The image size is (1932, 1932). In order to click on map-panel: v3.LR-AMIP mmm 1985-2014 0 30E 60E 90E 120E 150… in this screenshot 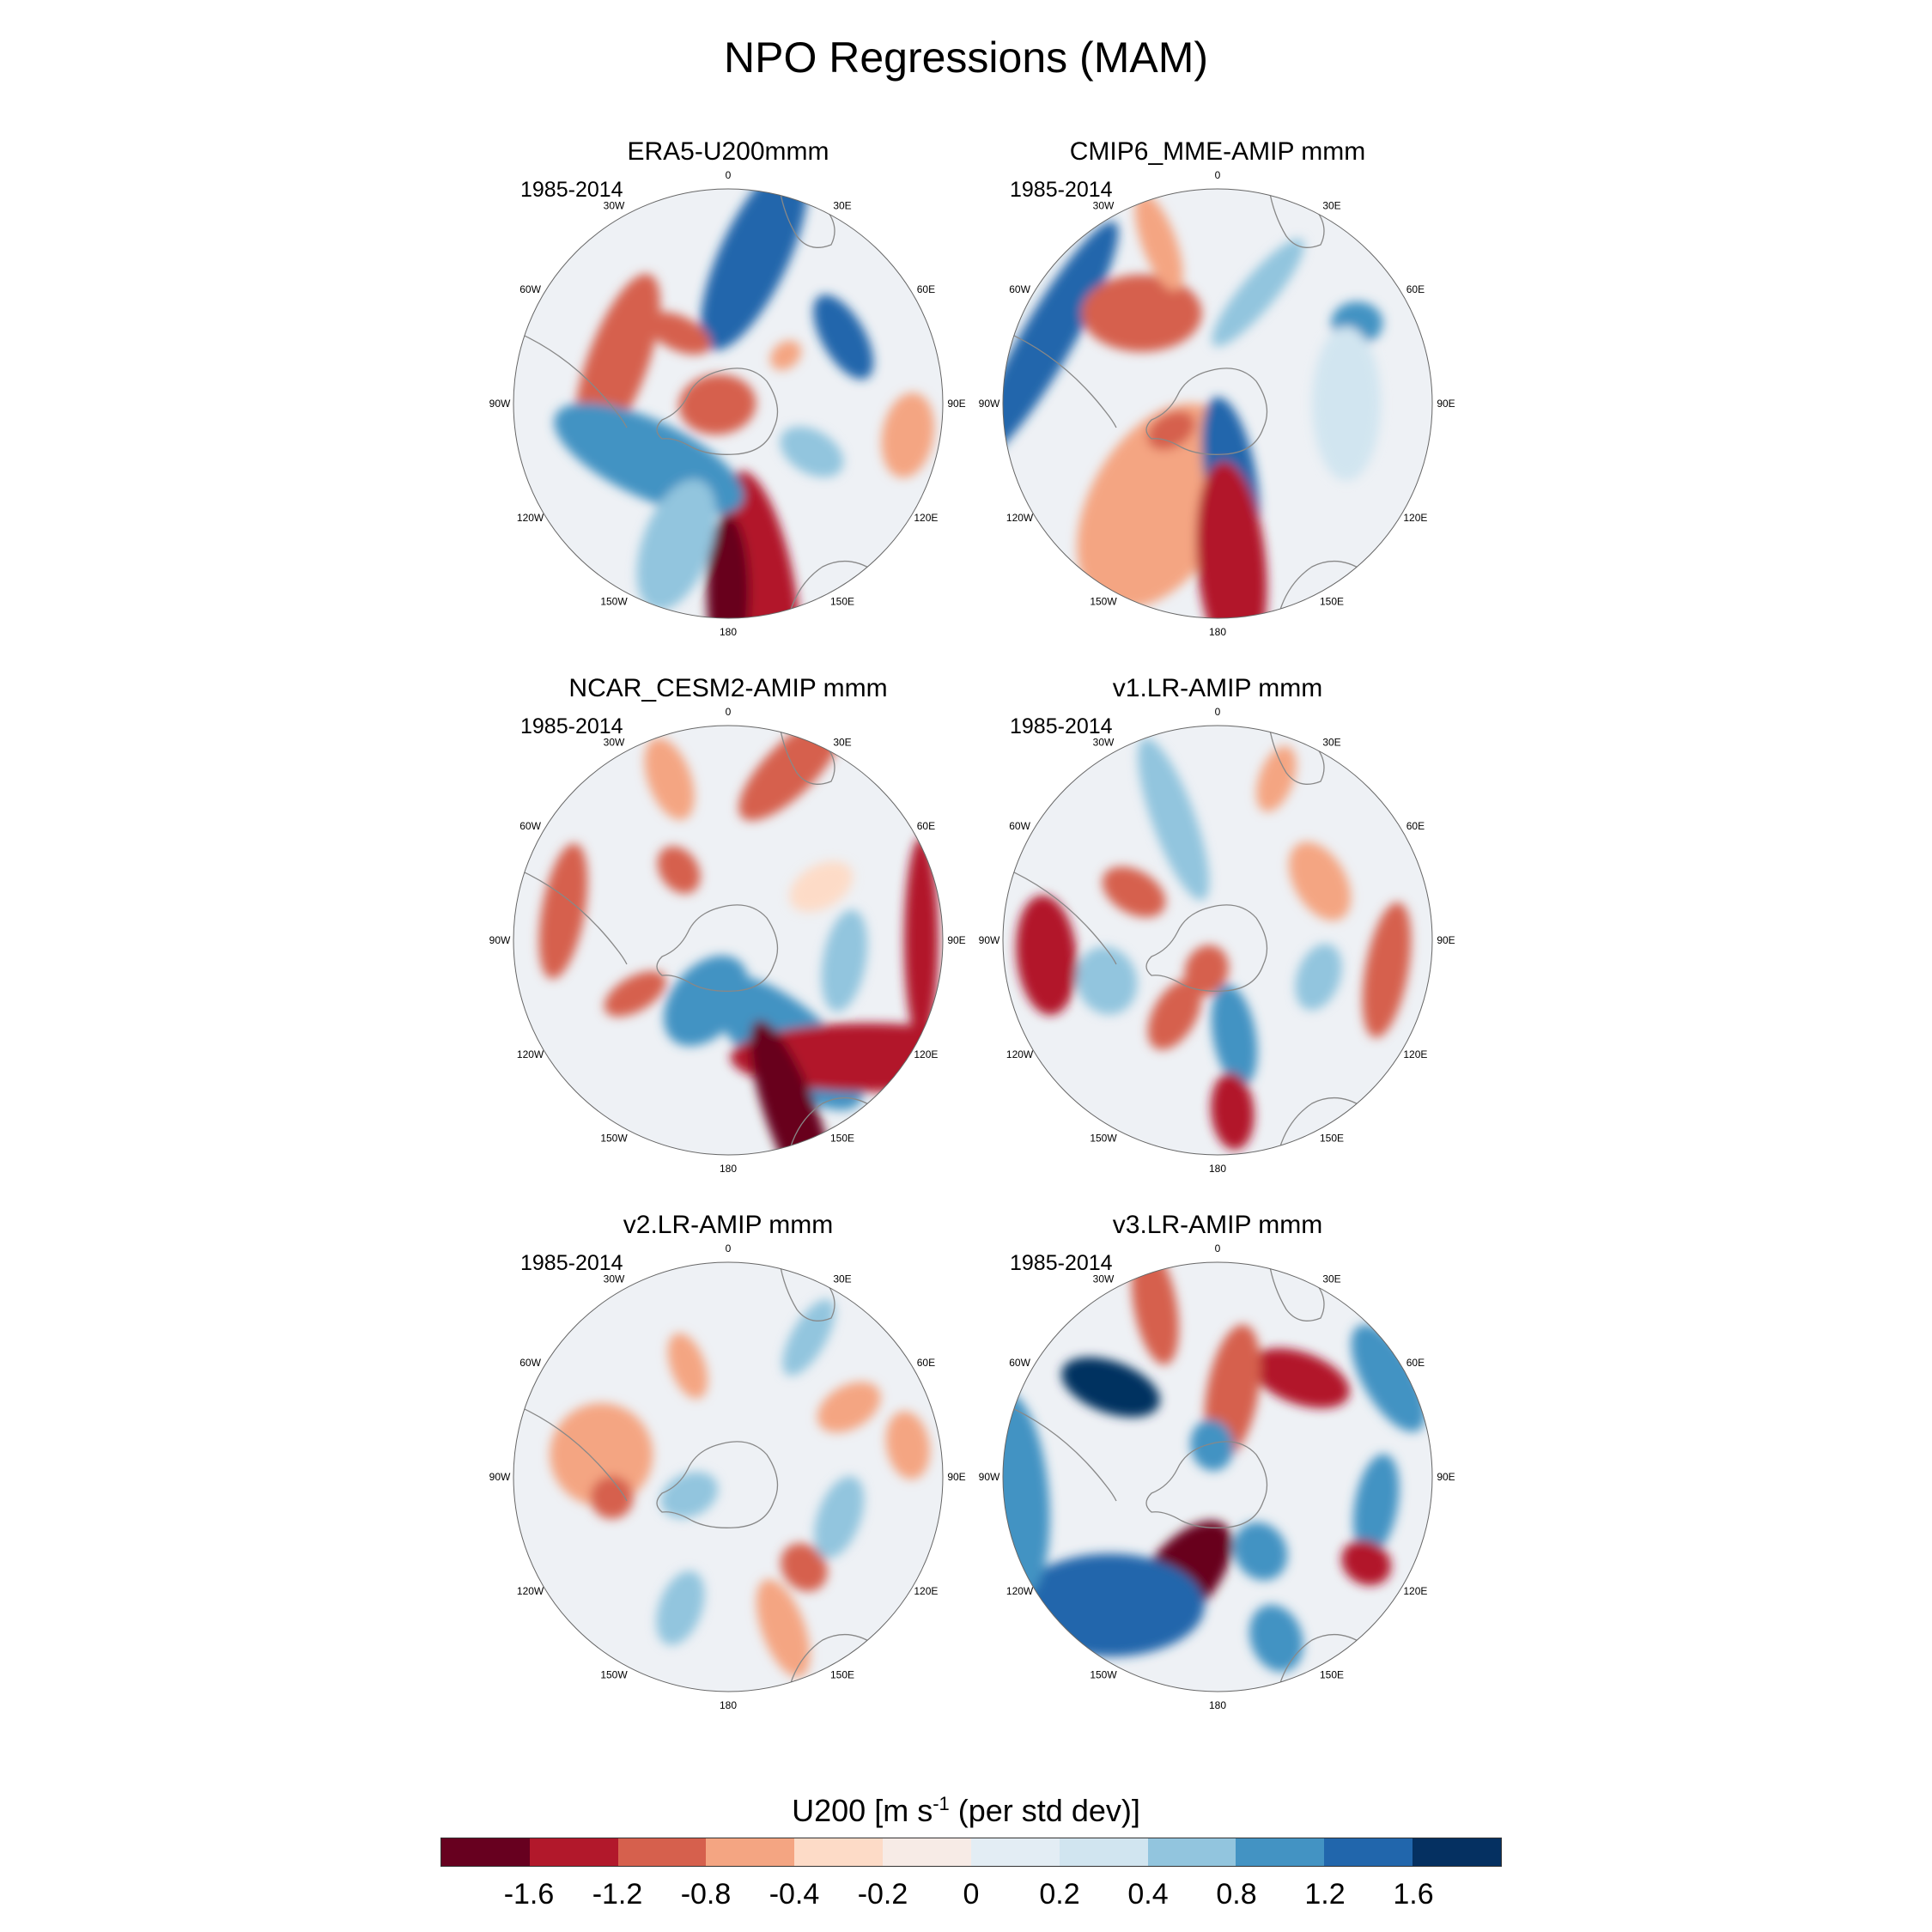, I will do `click(1217, 1469)`.